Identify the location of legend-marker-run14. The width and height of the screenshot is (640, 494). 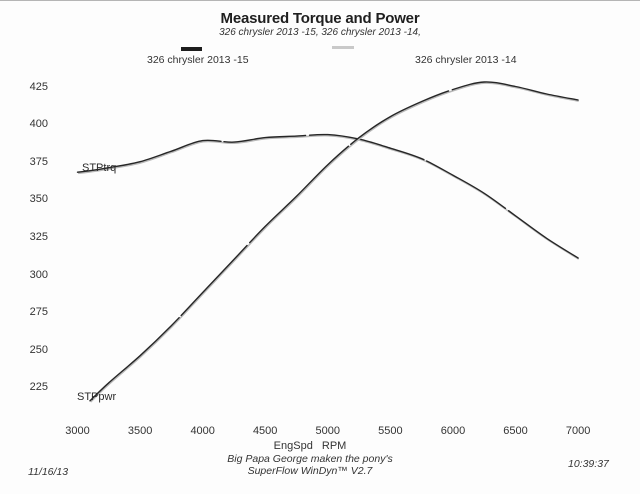
(343, 47).